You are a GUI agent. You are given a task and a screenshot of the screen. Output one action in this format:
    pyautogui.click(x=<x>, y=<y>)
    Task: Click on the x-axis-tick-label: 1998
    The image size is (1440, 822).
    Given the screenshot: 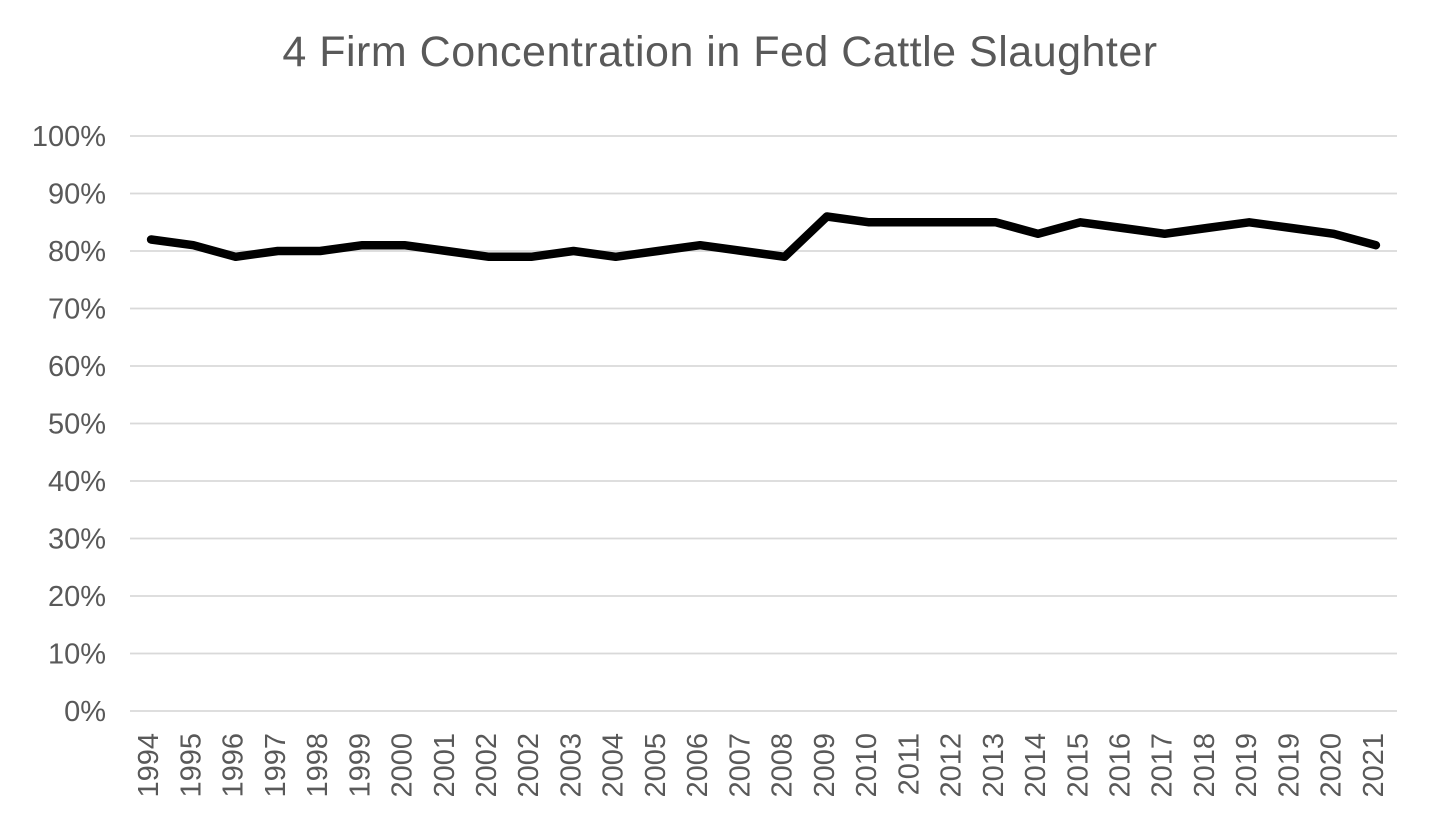 What is the action you would take?
    pyautogui.click(x=318, y=765)
    